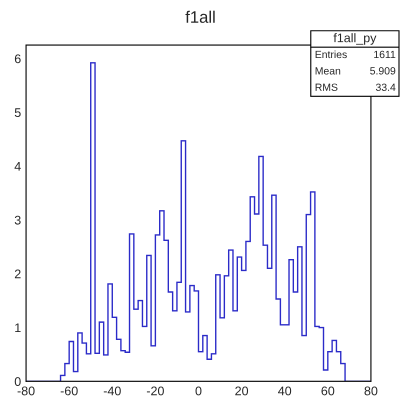  What do you see at coordinates (386, 87) in the screenshot?
I see `text: 33.4` at bounding box center [386, 87].